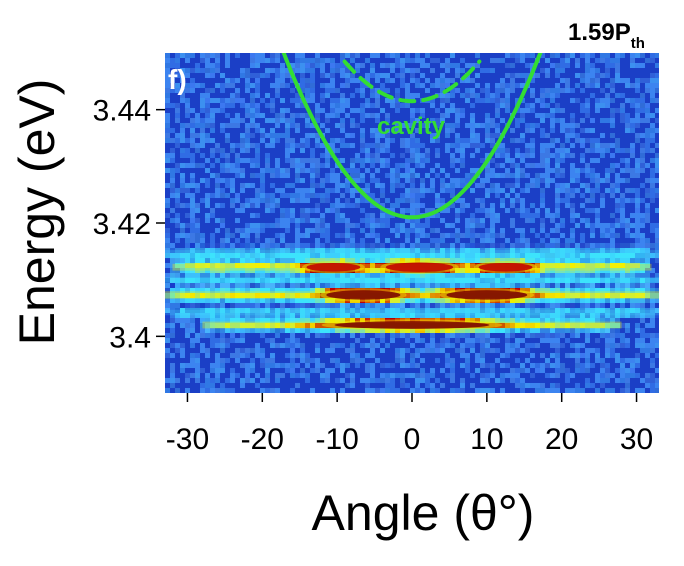 This screenshot has height=566, width=684. Describe the element at coordinates (638, 43) in the screenshot. I see `power-label-subscript: th` at that location.